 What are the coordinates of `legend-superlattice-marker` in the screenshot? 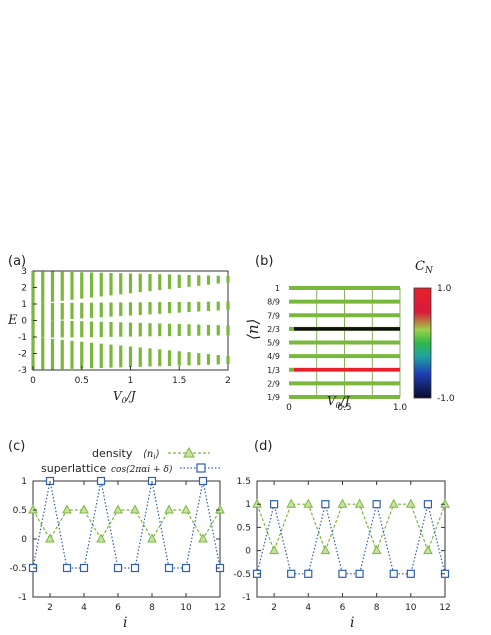 It's located at (201, 468).